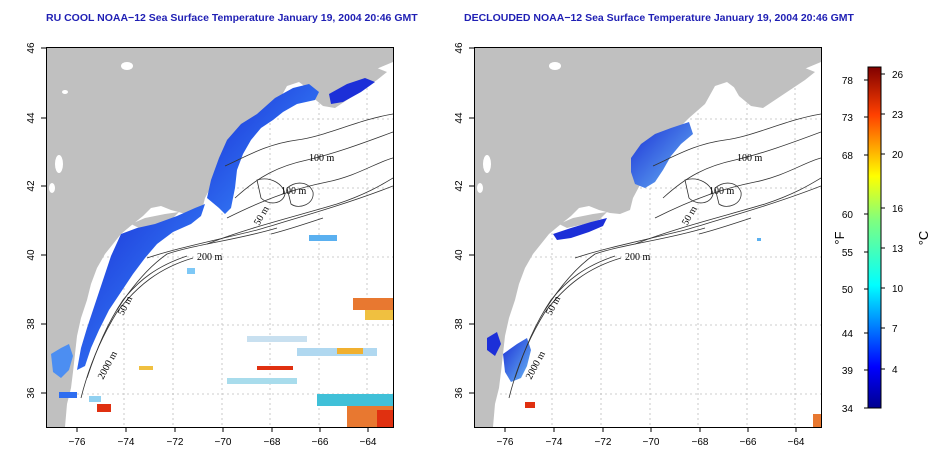  I want to click on sst-delmarva, so click(494, 344).